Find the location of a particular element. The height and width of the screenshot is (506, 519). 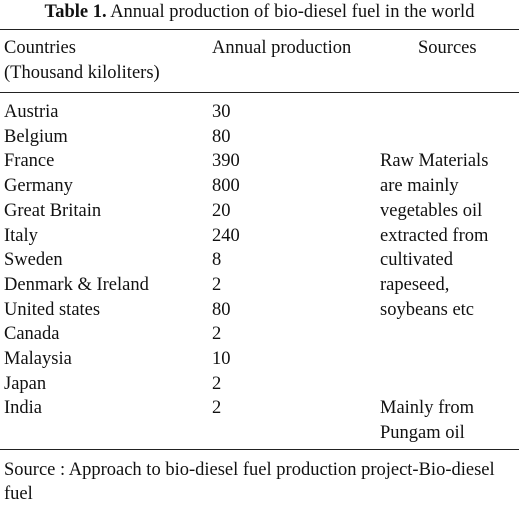

header-cell: Sources is located at coordinates (447, 48).